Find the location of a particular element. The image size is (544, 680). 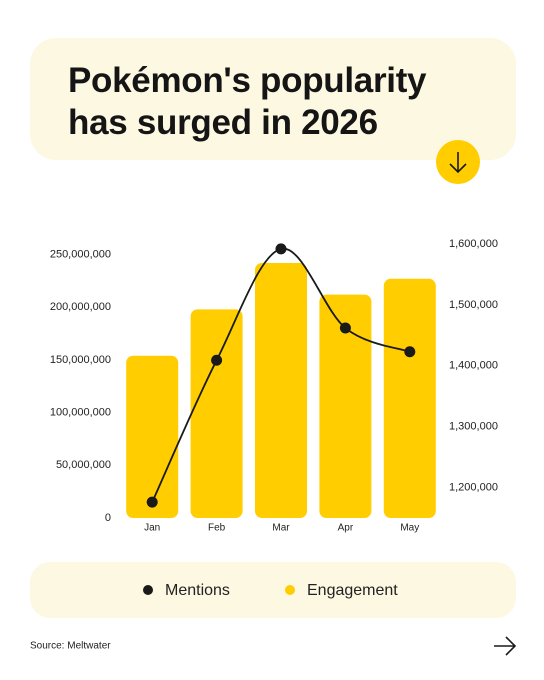

y-tick-label: 250,000,000 is located at coordinates (80, 254).